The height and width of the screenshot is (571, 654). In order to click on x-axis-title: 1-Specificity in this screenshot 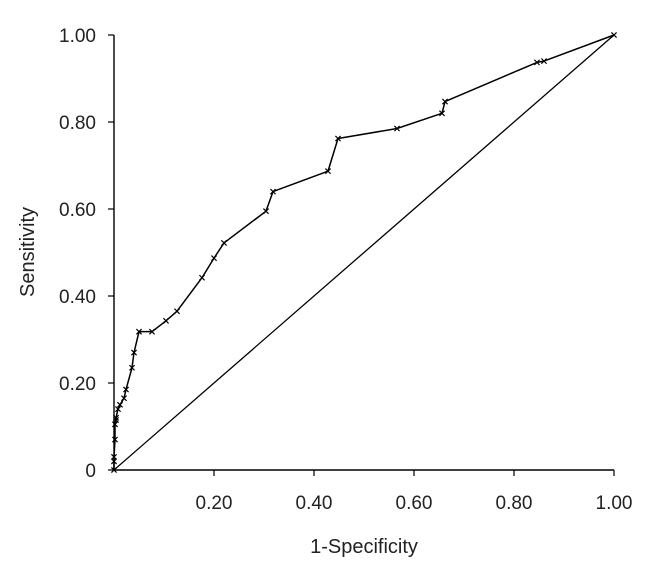, I will do `click(364, 547)`.